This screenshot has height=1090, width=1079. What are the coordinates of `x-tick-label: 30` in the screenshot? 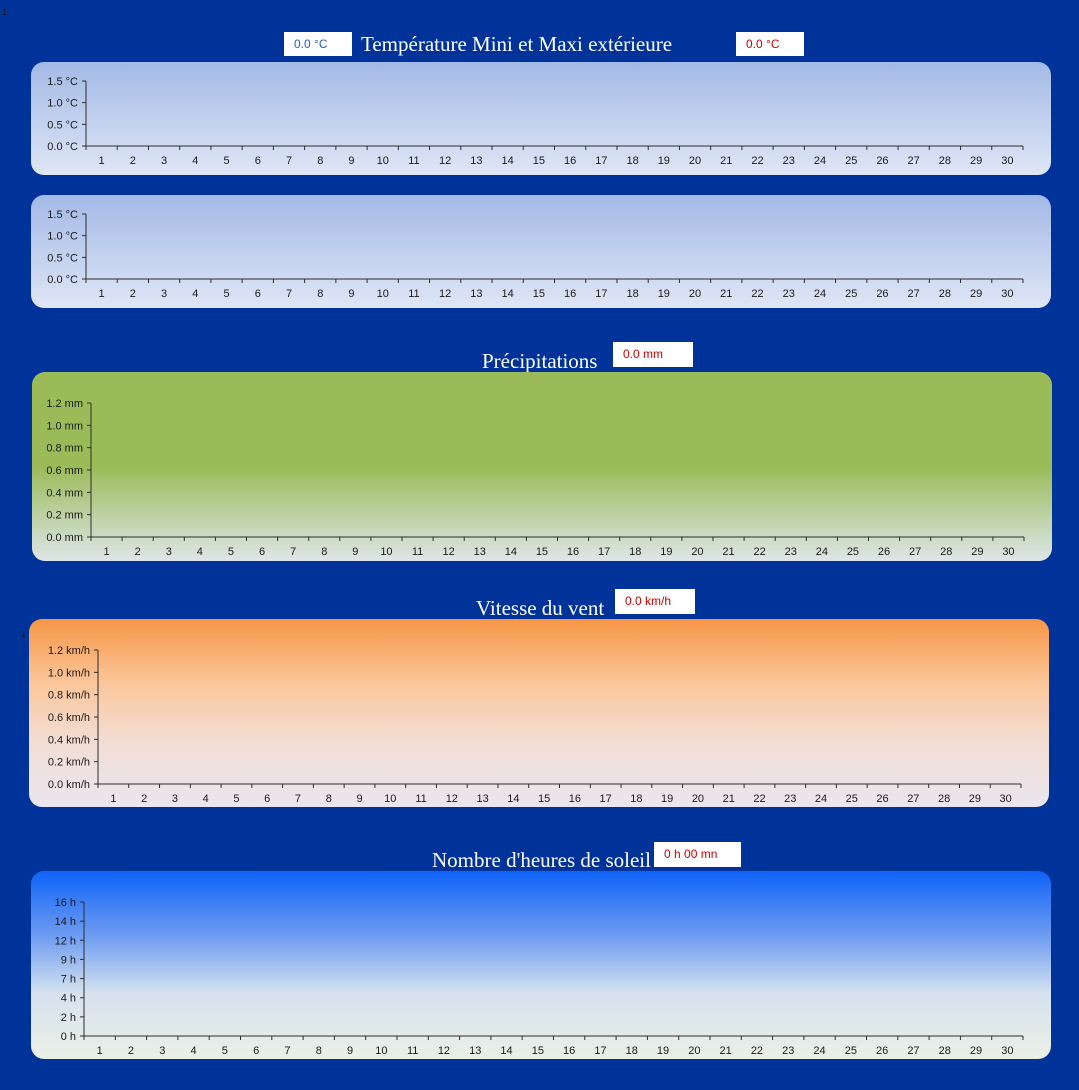 It's located at (1005, 799).